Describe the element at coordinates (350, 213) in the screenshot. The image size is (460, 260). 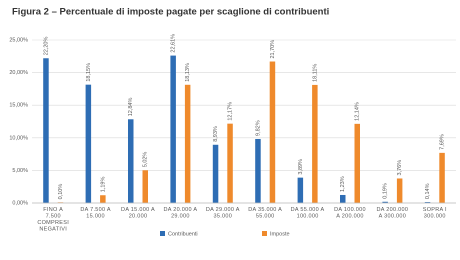
I see `x-tick-label: DA 100.000 A 200.000` at that location.